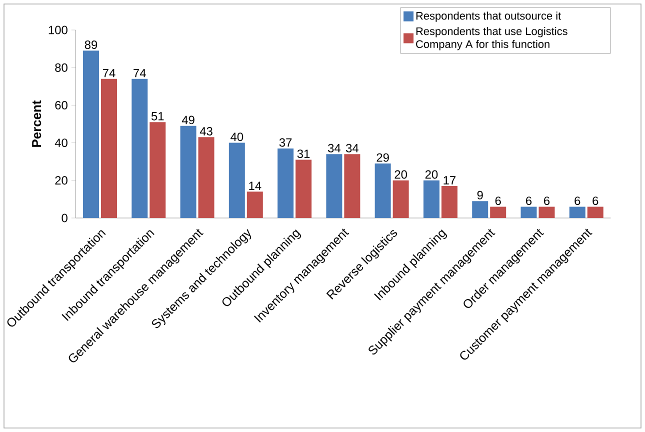  What do you see at coordinates (480, 195) in the screenshot?
I see `data-label: 9` at bounding box center [480, 195].